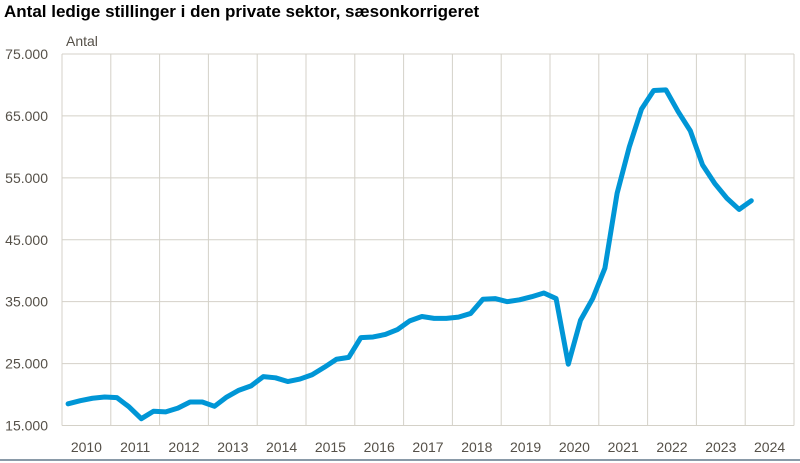  I want to click on x-tick-label: 2014, so click(281, 447).